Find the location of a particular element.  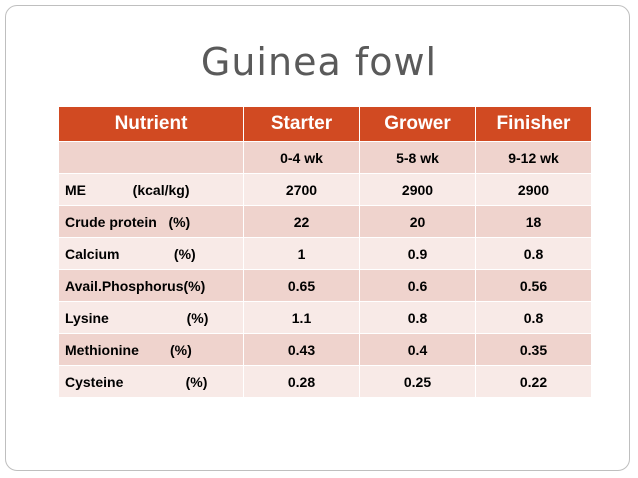

nutrient-cell: Methionine (%) is located at coordinates (151, 349).